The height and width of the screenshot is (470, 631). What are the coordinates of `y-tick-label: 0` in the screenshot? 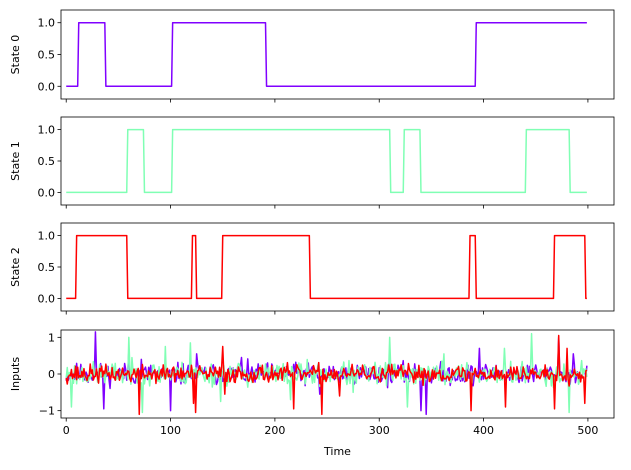 It's located at (51, 374).